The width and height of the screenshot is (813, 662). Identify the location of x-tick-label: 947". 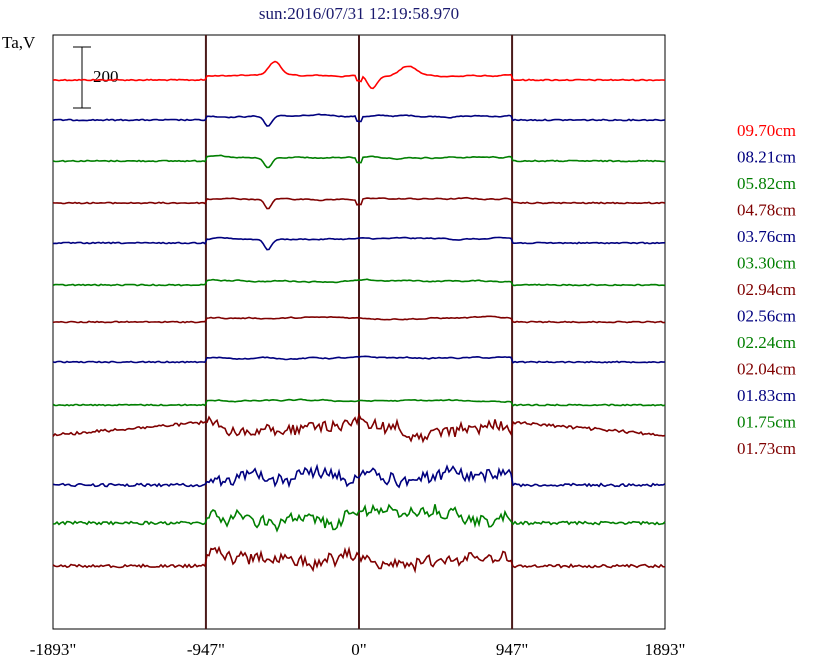
(512, 649).